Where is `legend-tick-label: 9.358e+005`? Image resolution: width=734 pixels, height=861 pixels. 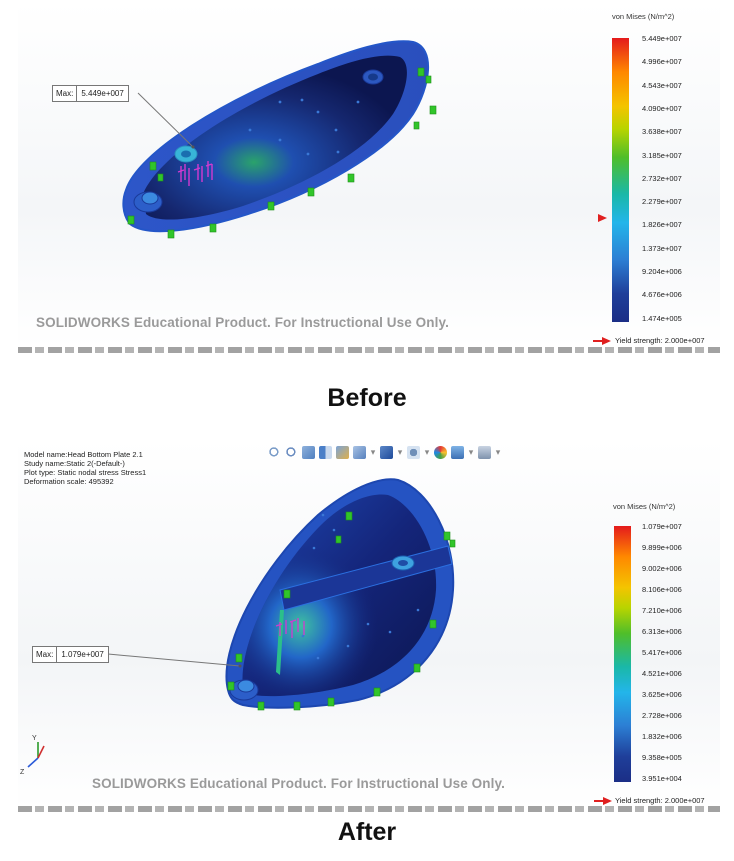
legend-tick-label: 9.358e+005 is located at coordinates (662, 757).